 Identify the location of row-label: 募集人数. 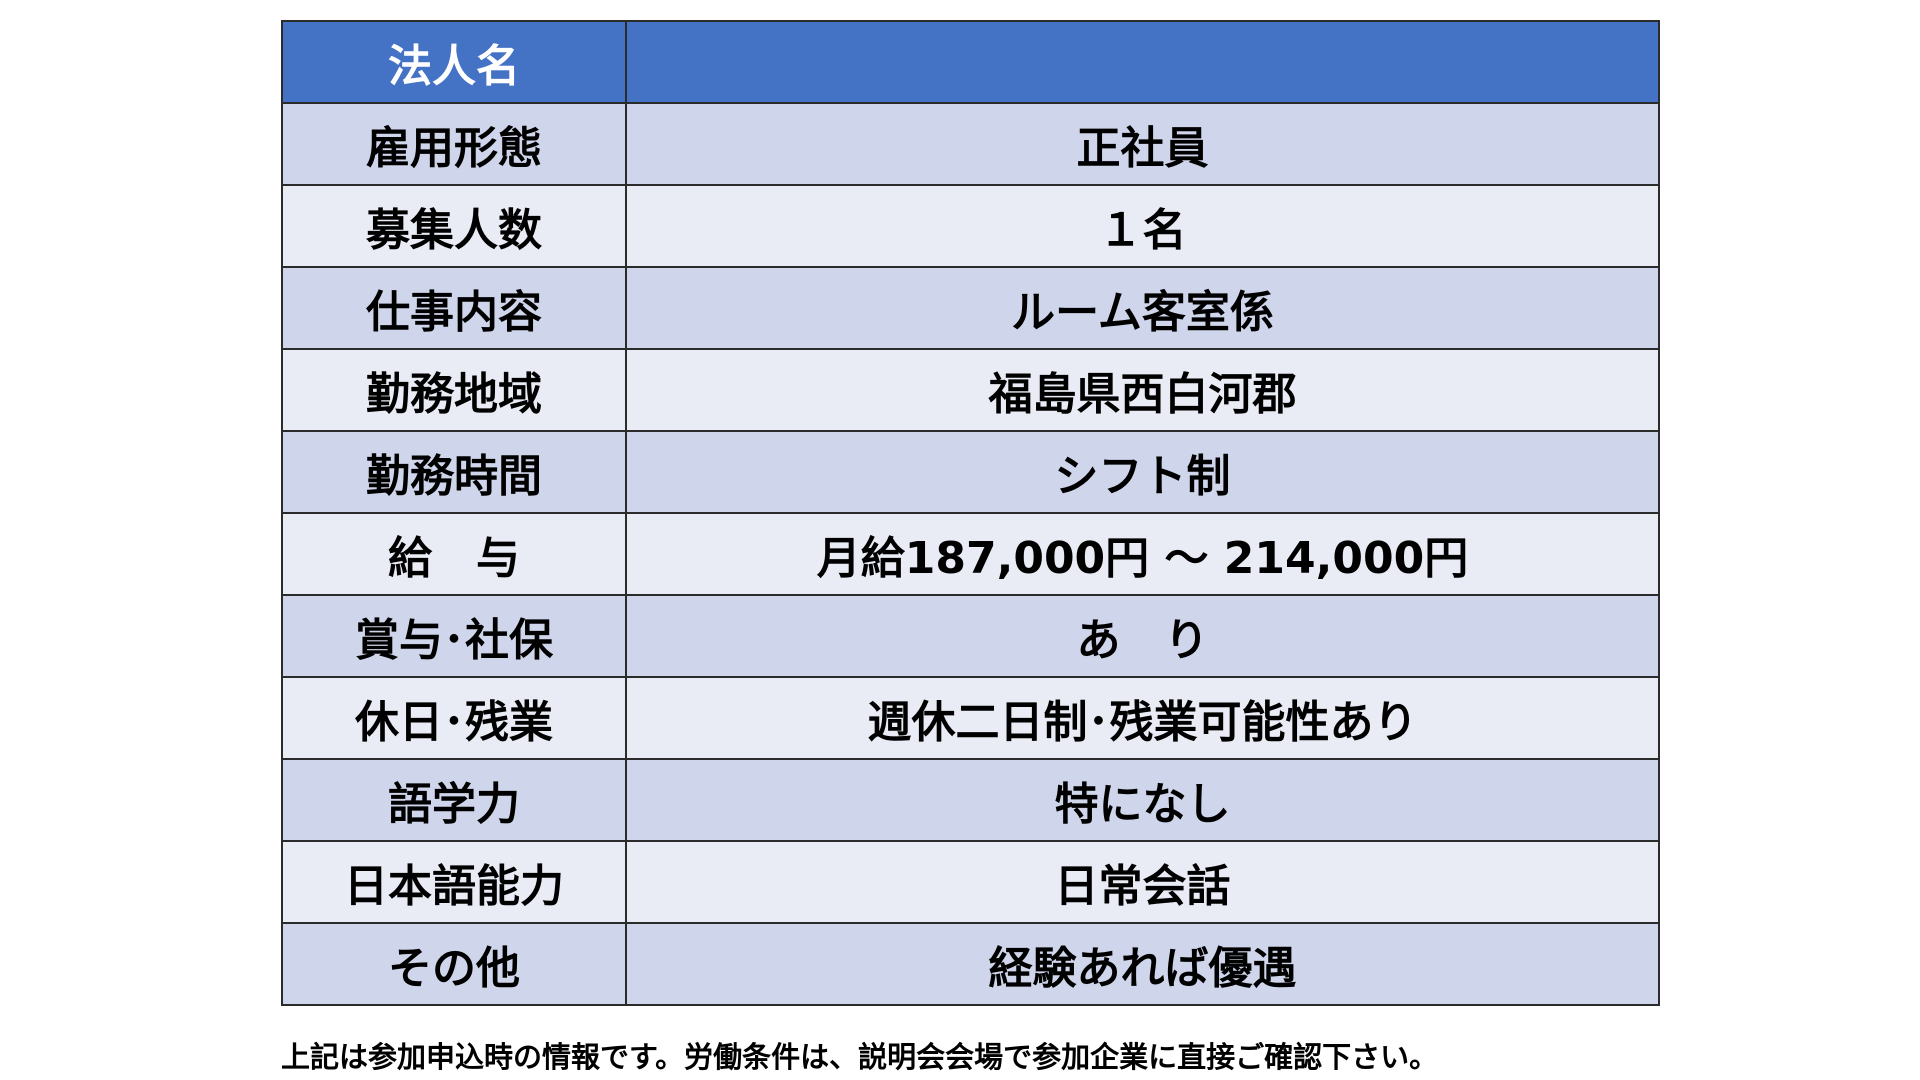
(454, 226).